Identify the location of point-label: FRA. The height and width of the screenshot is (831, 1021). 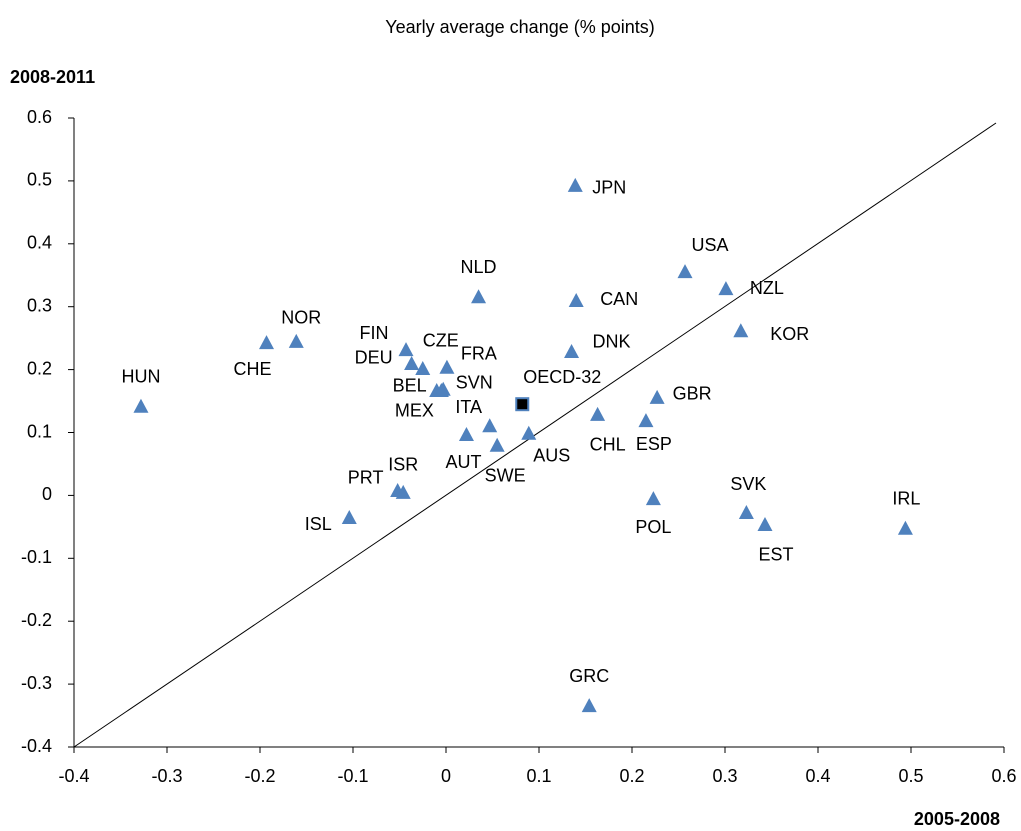
(479, 353).